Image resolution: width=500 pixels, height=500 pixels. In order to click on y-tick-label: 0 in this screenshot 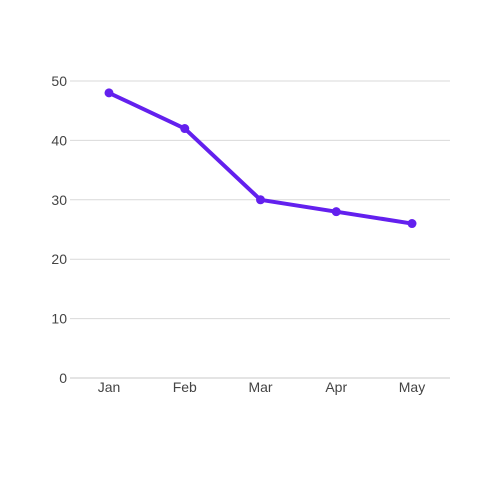, I will do `click(63, 378)`.